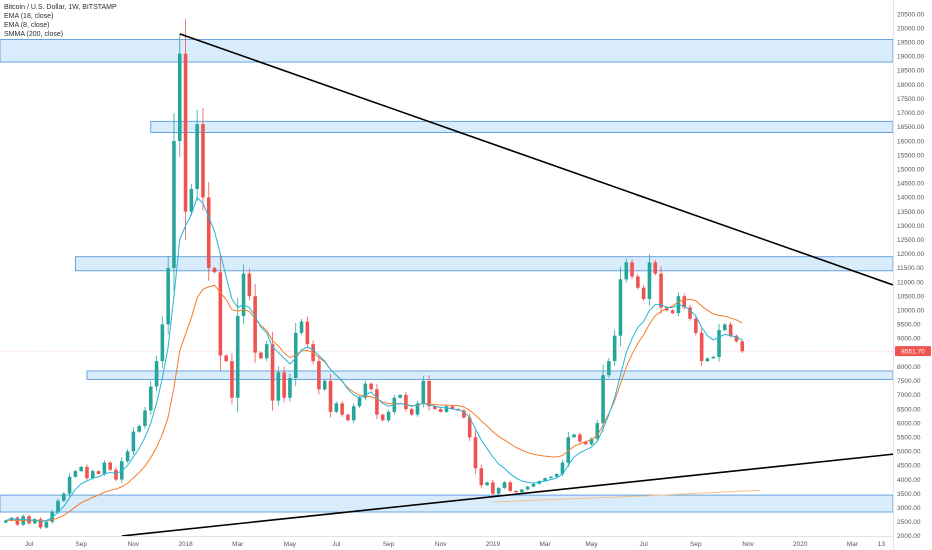 Image resolution: width=932 pixels, height=550 pixels. I want to click on price-tick-label: 15000.00, so click(910, 169).